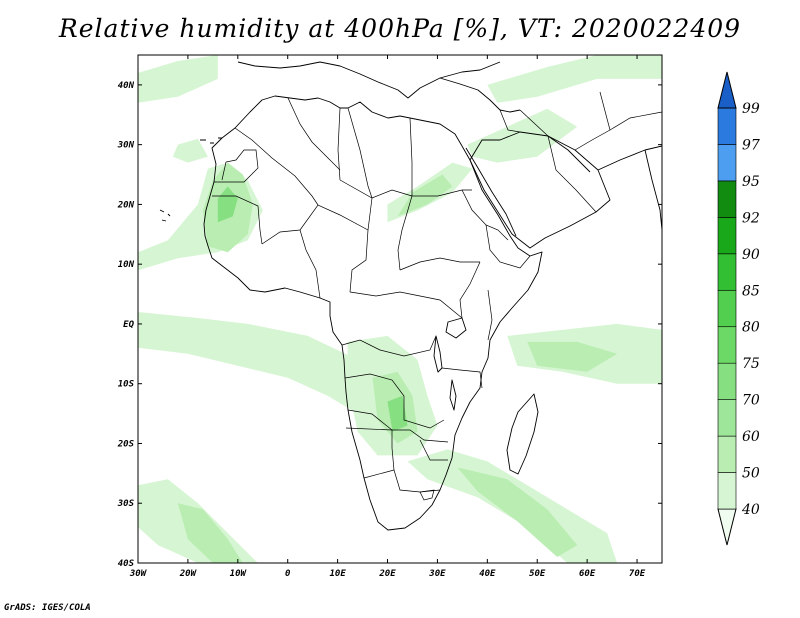  What do you see at coordinates (637, 574) in the screenshot?
I see `lon-tick-label: 70E` at bounding box center [637, 574].